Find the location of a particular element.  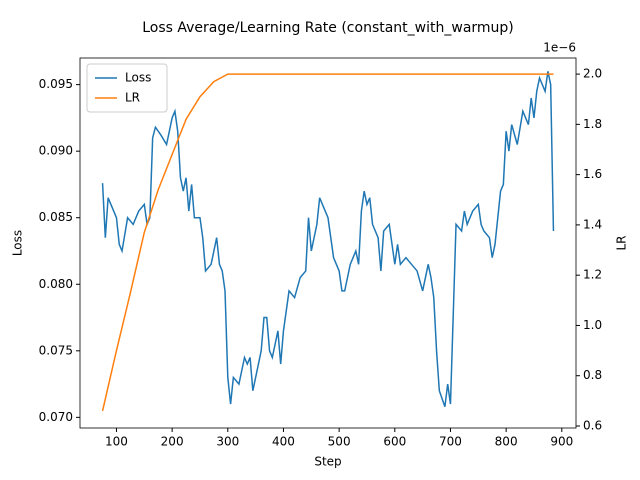

x-tick-label: 300 is located at coordinates (227, 442).